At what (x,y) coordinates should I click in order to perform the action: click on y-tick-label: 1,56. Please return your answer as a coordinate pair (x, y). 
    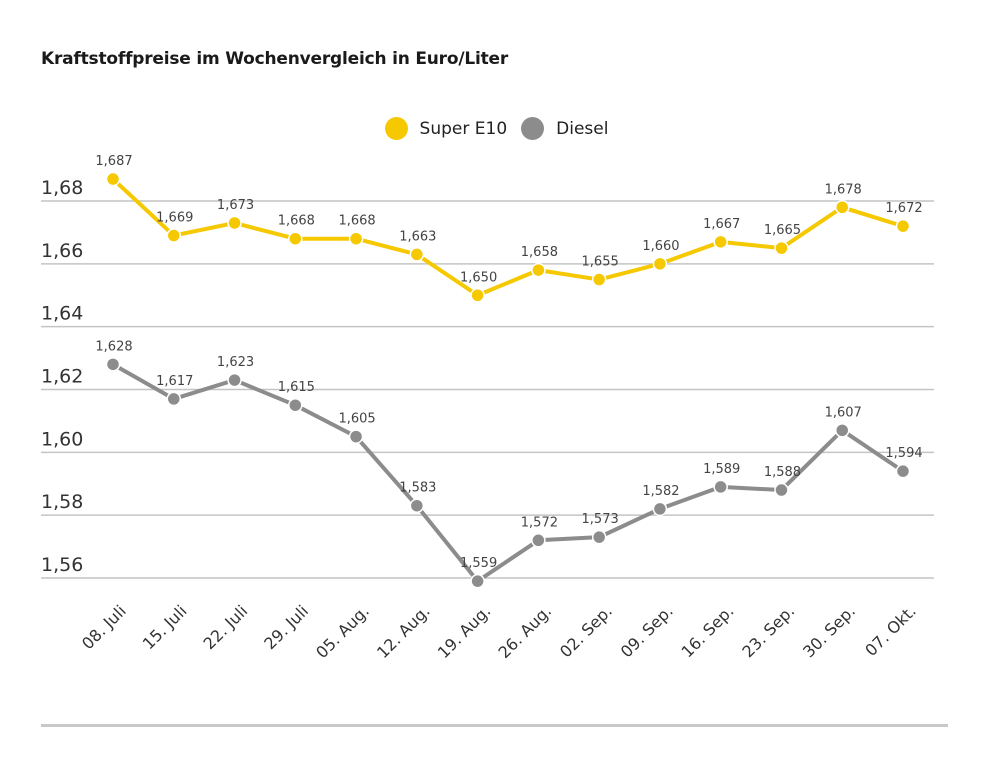
    Looking at the image, I should click on (62, 565).